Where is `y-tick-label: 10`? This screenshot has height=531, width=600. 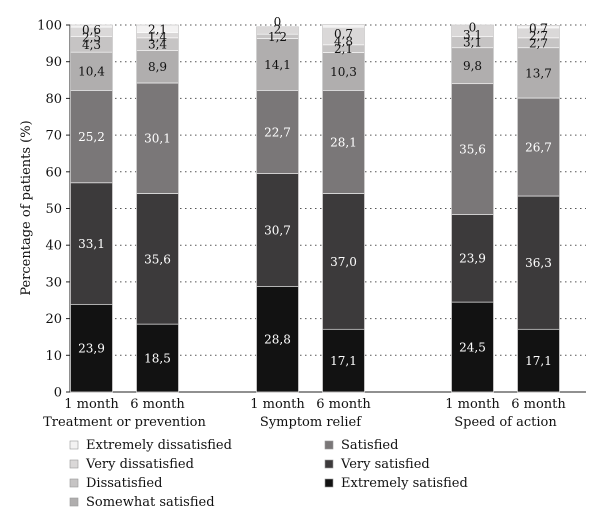
y-tick-label: 10 is located at coordinates (53, 356).